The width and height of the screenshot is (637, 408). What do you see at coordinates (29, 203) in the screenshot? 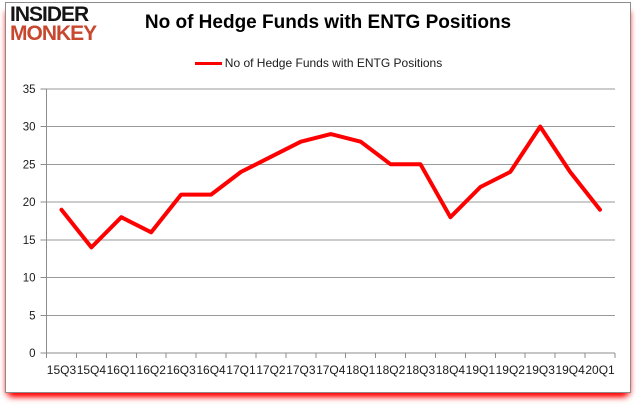
I see `svg-text: 20` at bounding box center [29, 203].